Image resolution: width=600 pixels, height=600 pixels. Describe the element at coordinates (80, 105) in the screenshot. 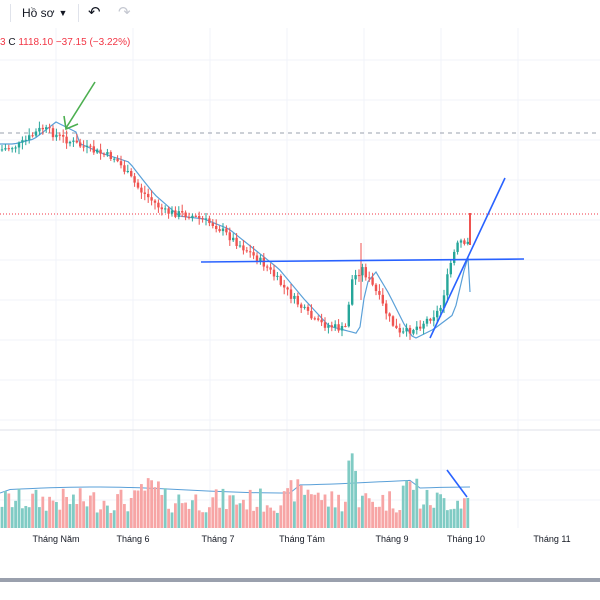

I see `annotation-arrow` at that location.